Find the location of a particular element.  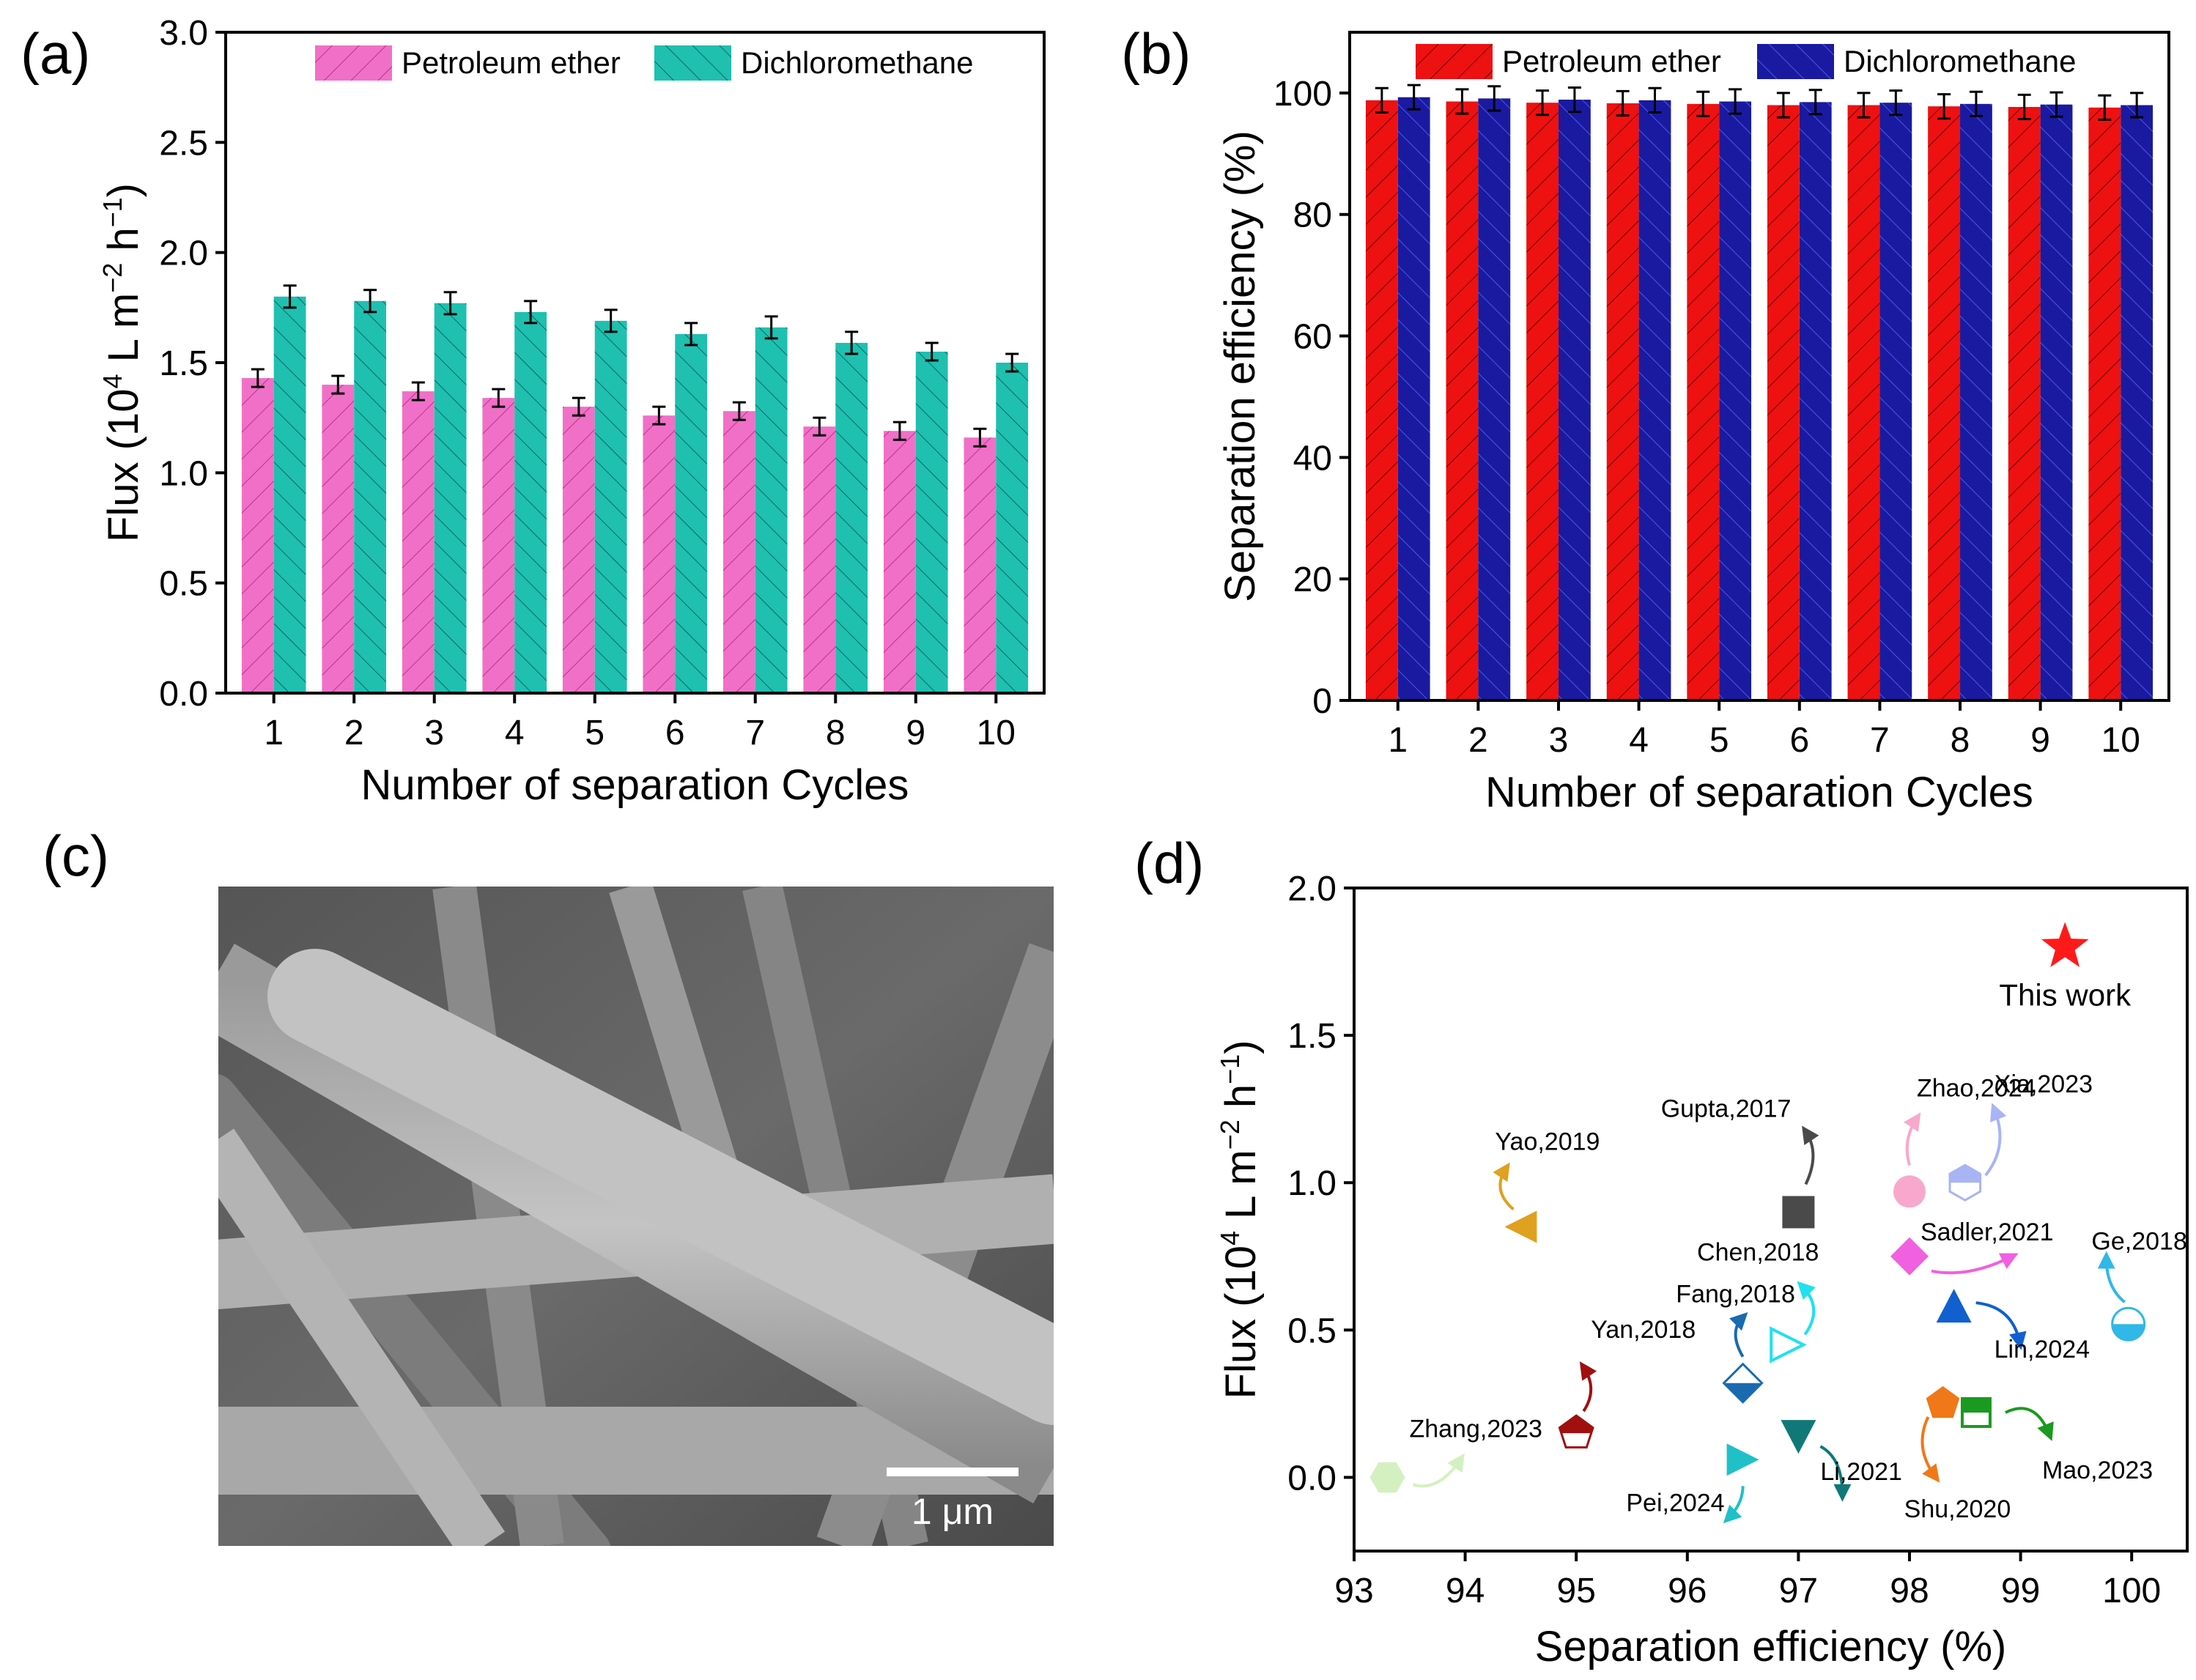

point-label: Mao,2023 is located at coordinates (2097, 1470).